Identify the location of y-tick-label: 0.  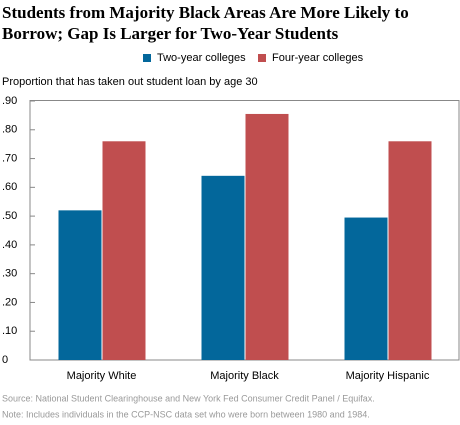
(5, 360).